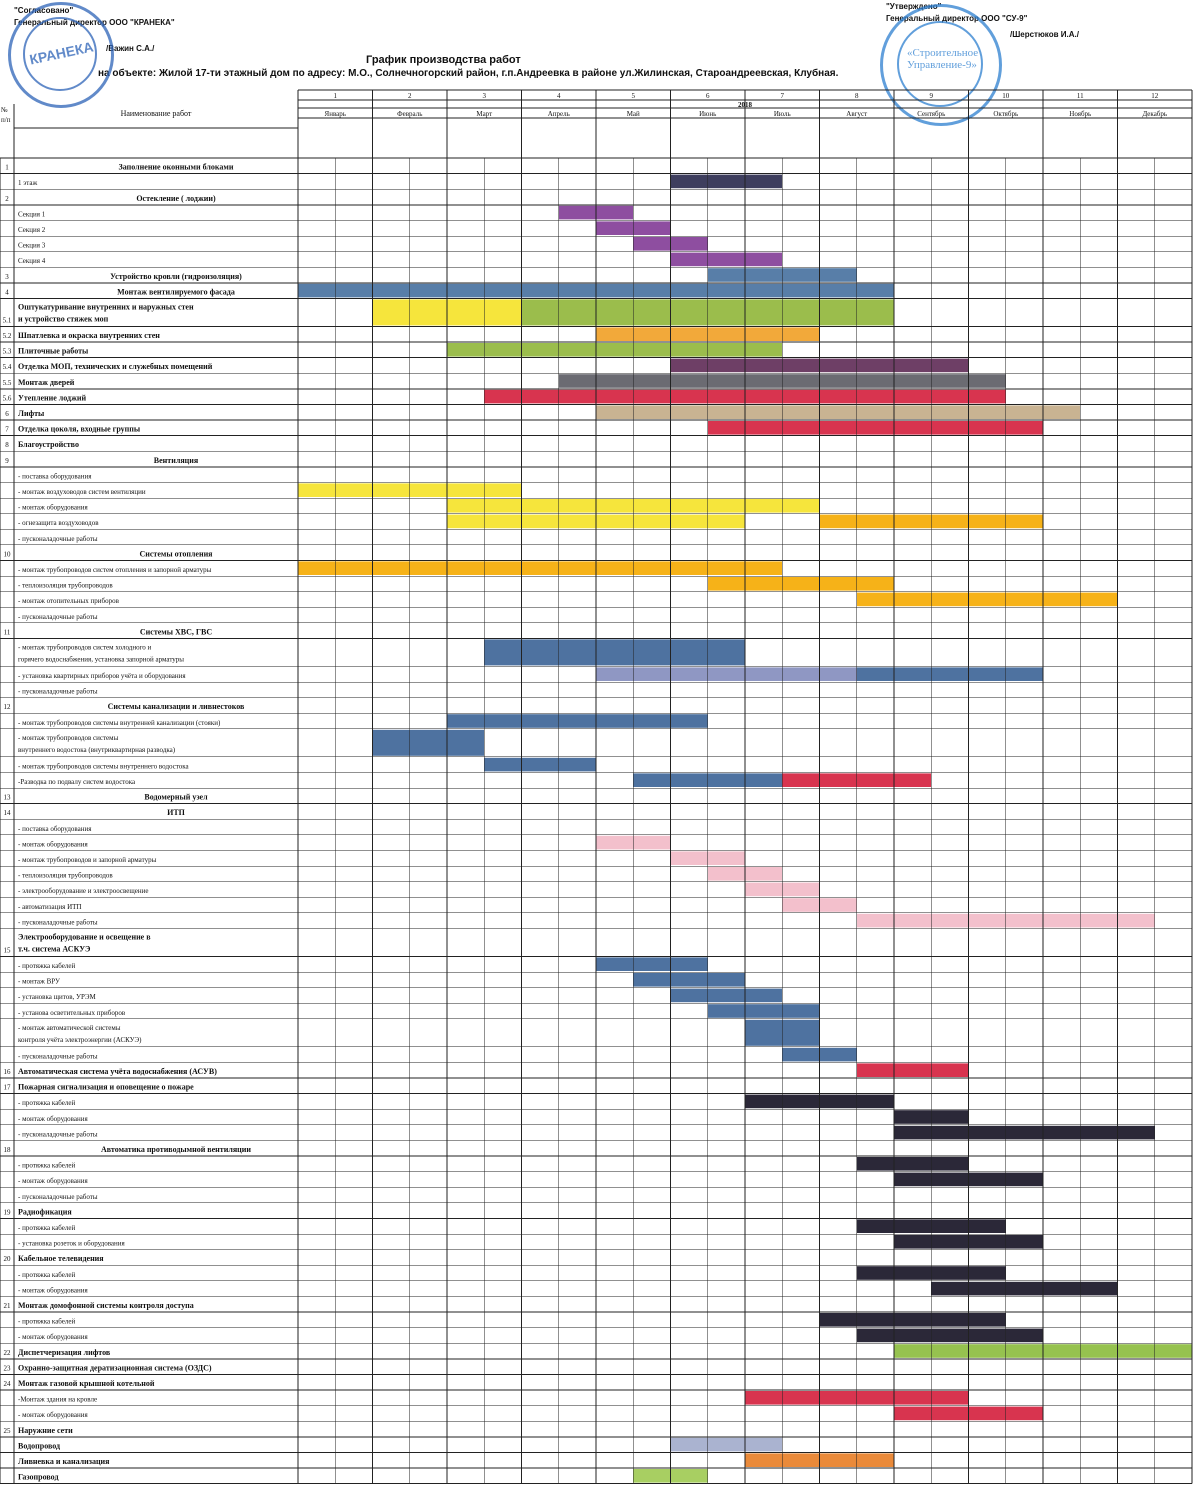 This screenshot has width=1200, height=1506. Describe the element at coordinates (32, 246) in the screenshot. I see `row-label: Секция 3` at that location.